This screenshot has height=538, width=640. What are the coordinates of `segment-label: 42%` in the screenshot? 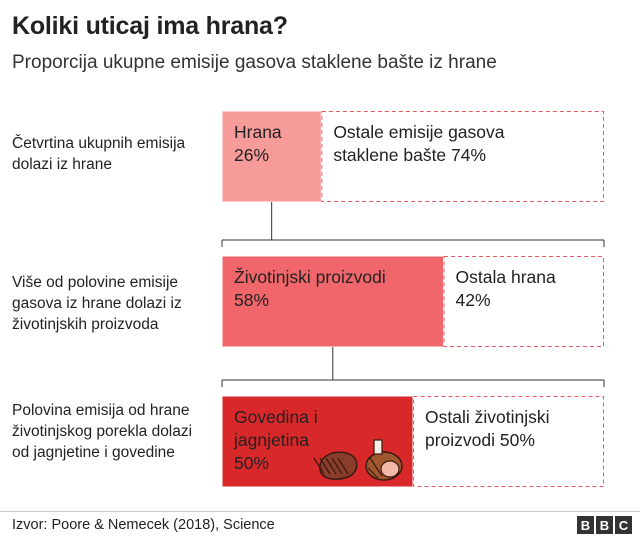 It's located at (473, 300).